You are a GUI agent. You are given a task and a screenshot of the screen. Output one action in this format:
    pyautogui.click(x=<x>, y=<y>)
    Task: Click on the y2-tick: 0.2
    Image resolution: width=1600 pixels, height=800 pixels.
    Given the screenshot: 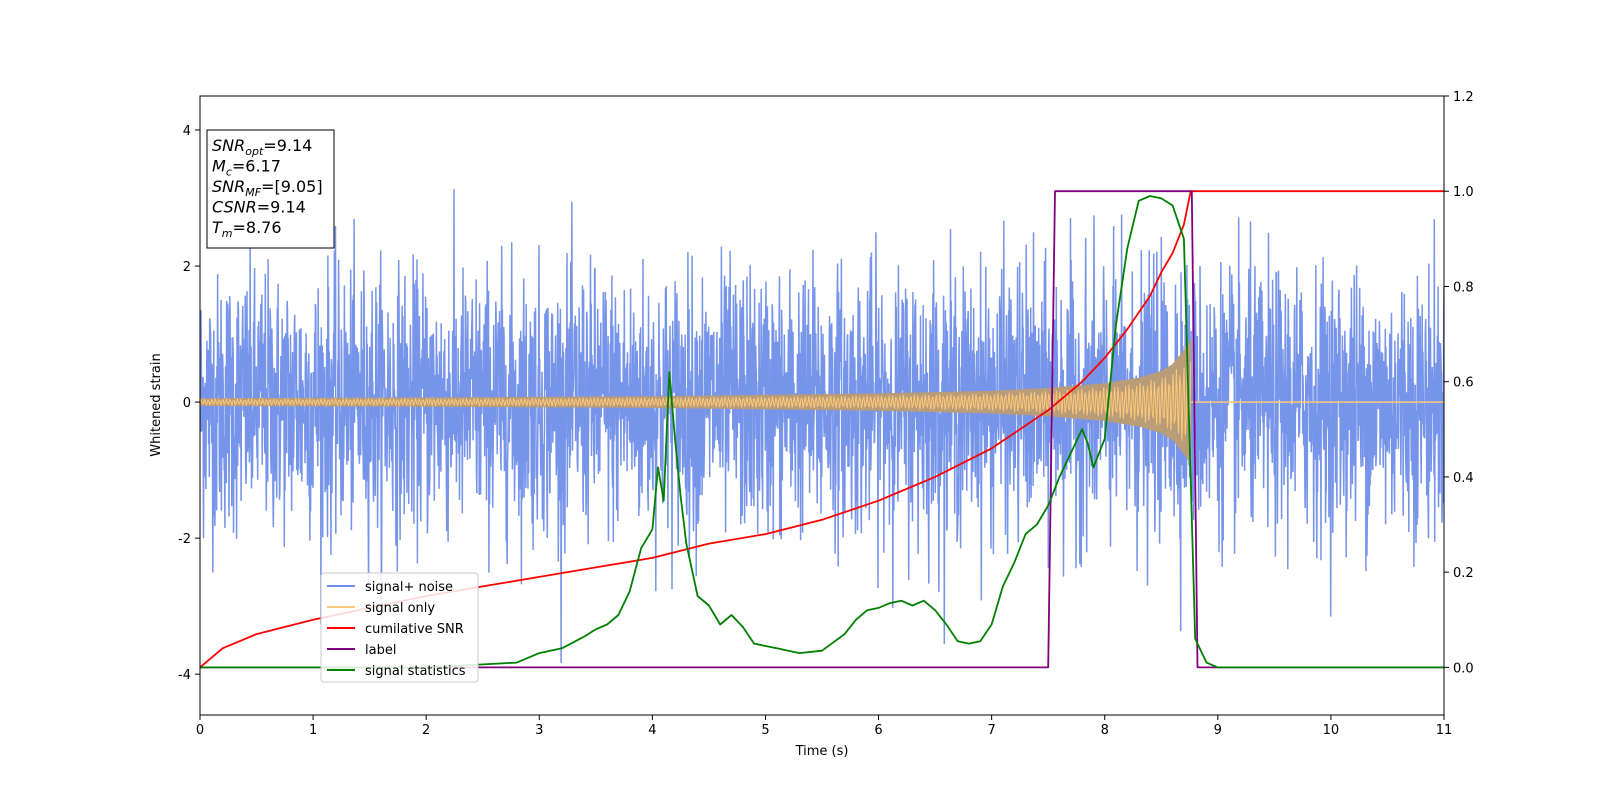 What is the action you would take?
    pyautogui.click(x=1459, y=573)
    